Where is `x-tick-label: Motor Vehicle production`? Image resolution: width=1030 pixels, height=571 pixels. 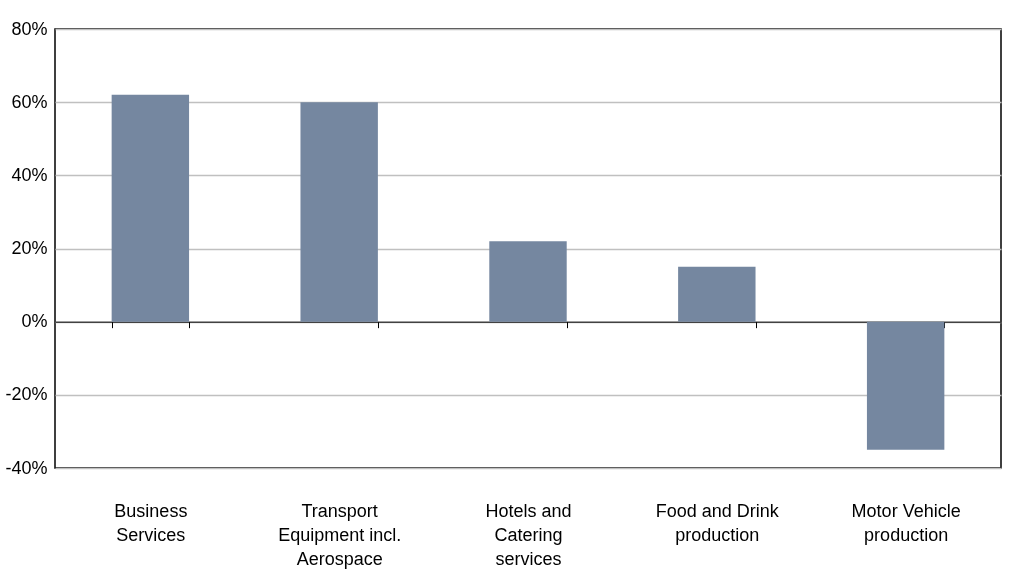 x-tick-label: Motor Vehicle production is located at coordinates (906, 522).